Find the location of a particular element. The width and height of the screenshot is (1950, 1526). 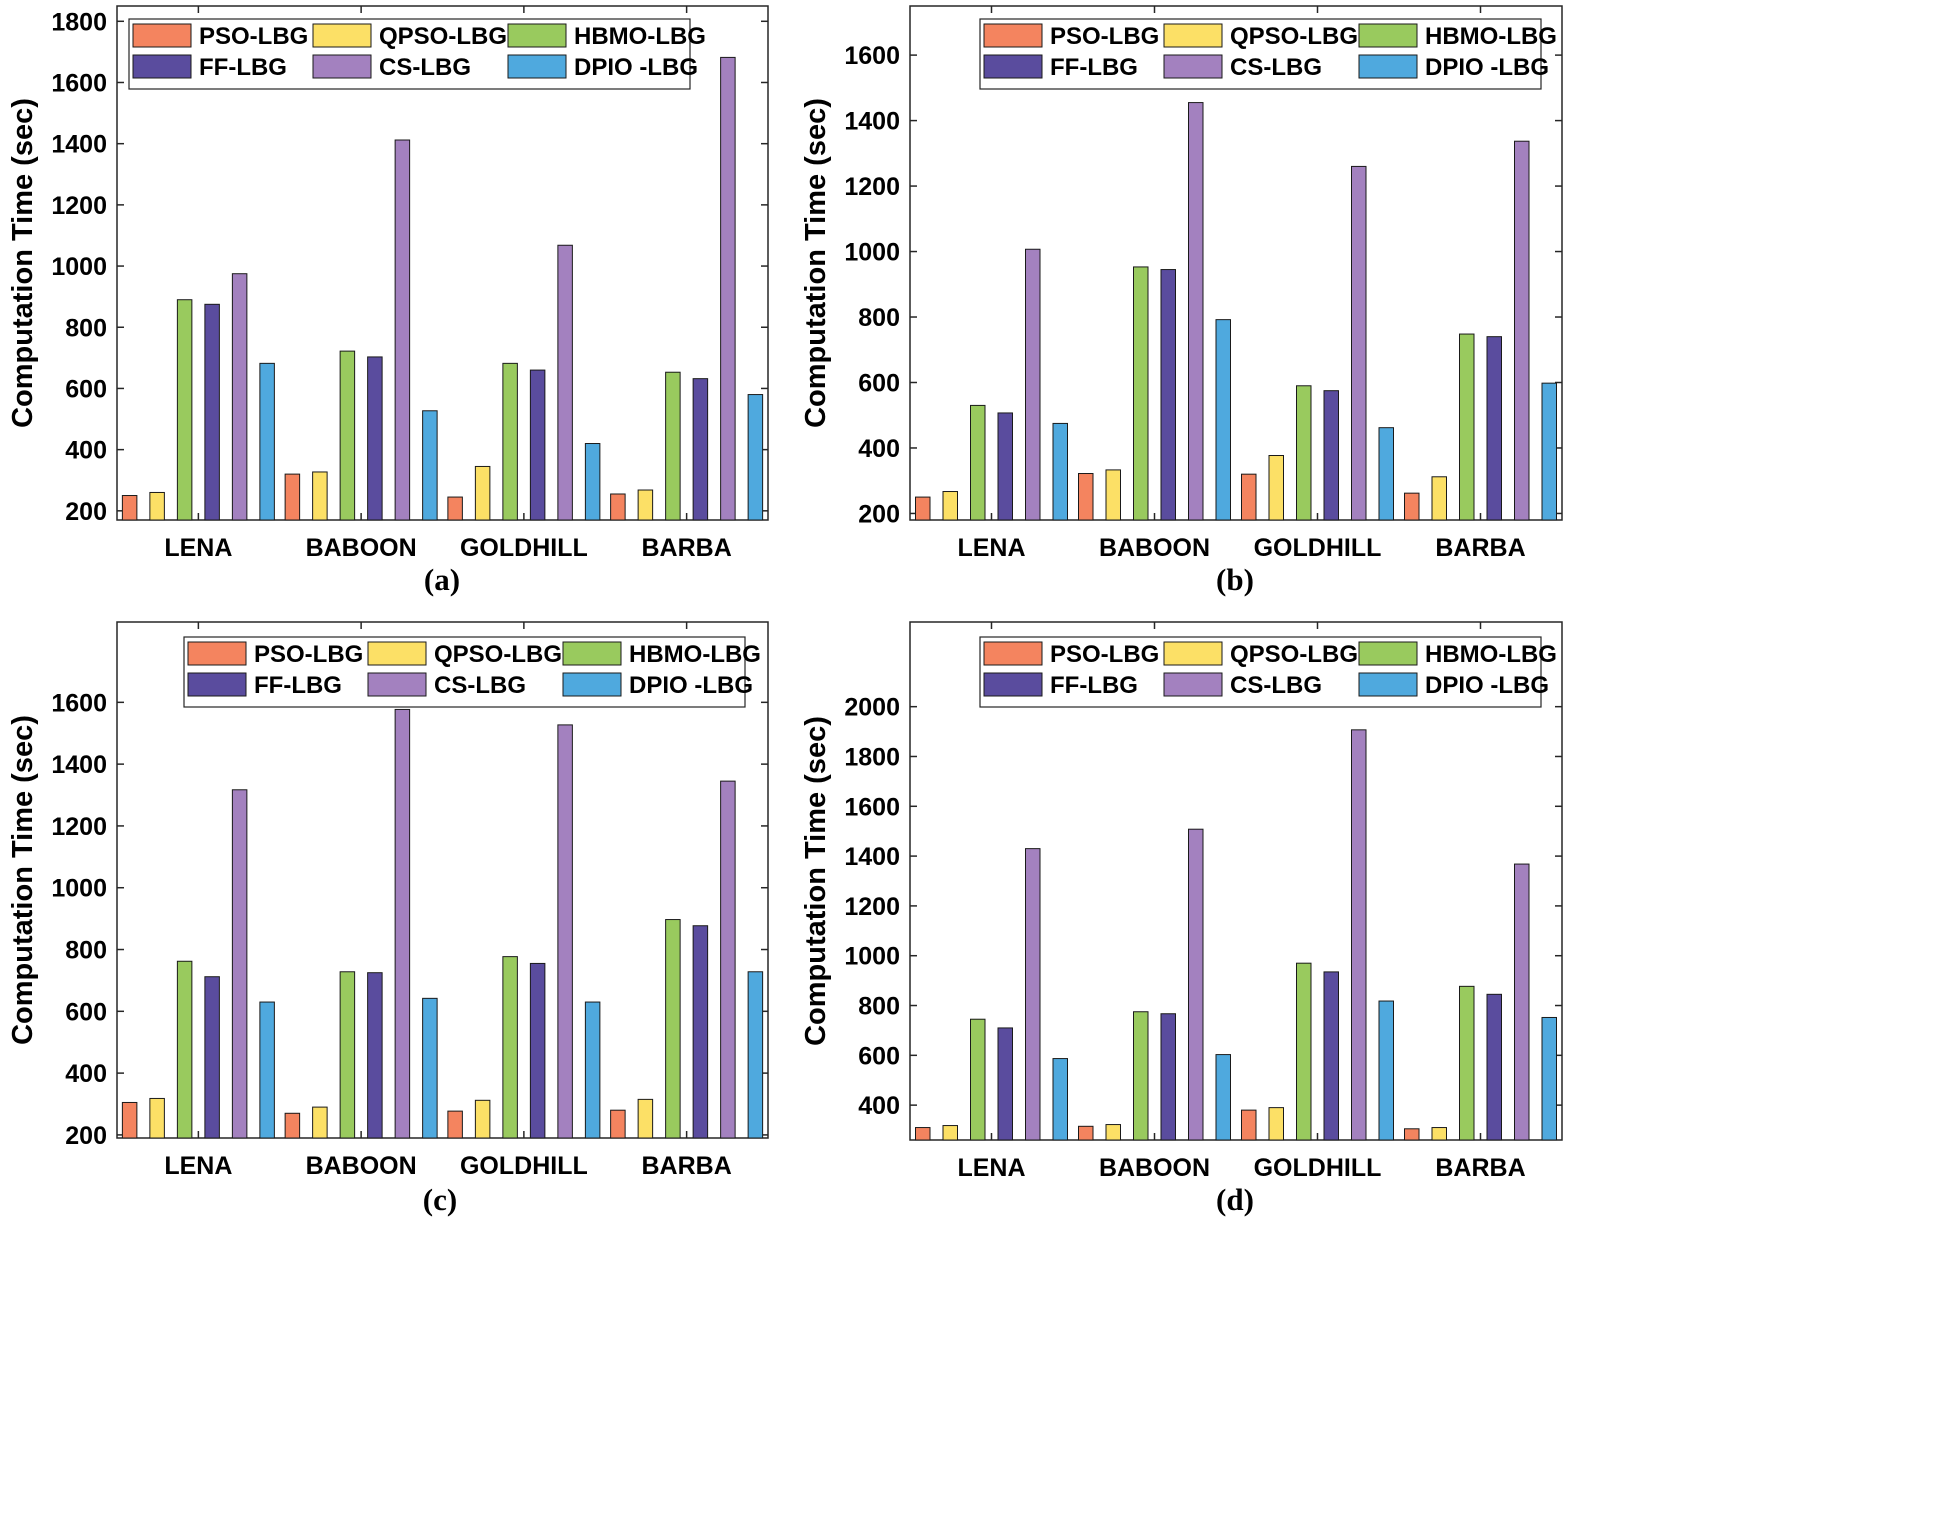

legend-label: CS-LBG is located at coordinates (425, 67).